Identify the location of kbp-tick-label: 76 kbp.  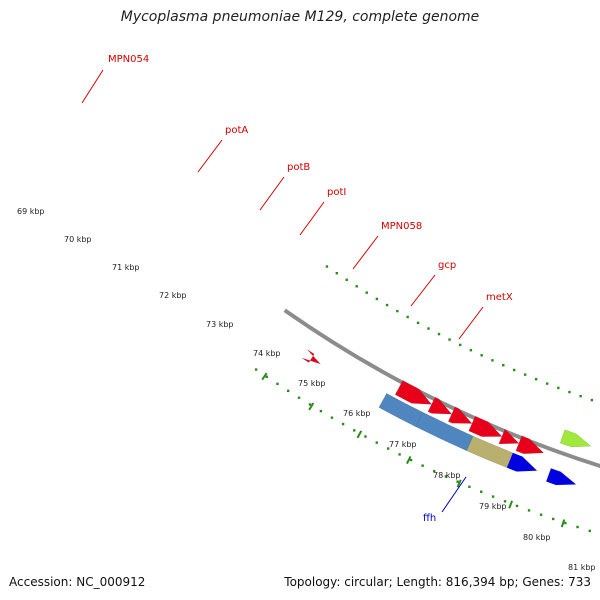
(357, 413).